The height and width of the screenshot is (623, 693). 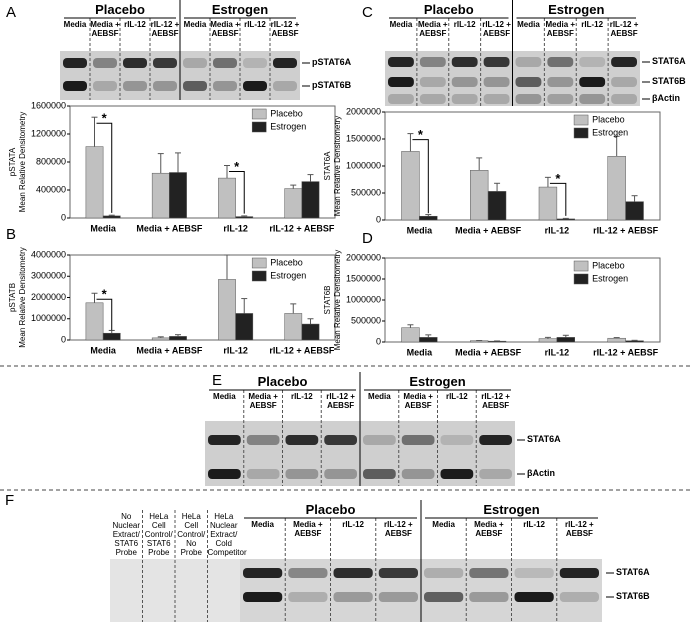 I want to click on marker-label: STAT6A, so click(x=669, y=61).